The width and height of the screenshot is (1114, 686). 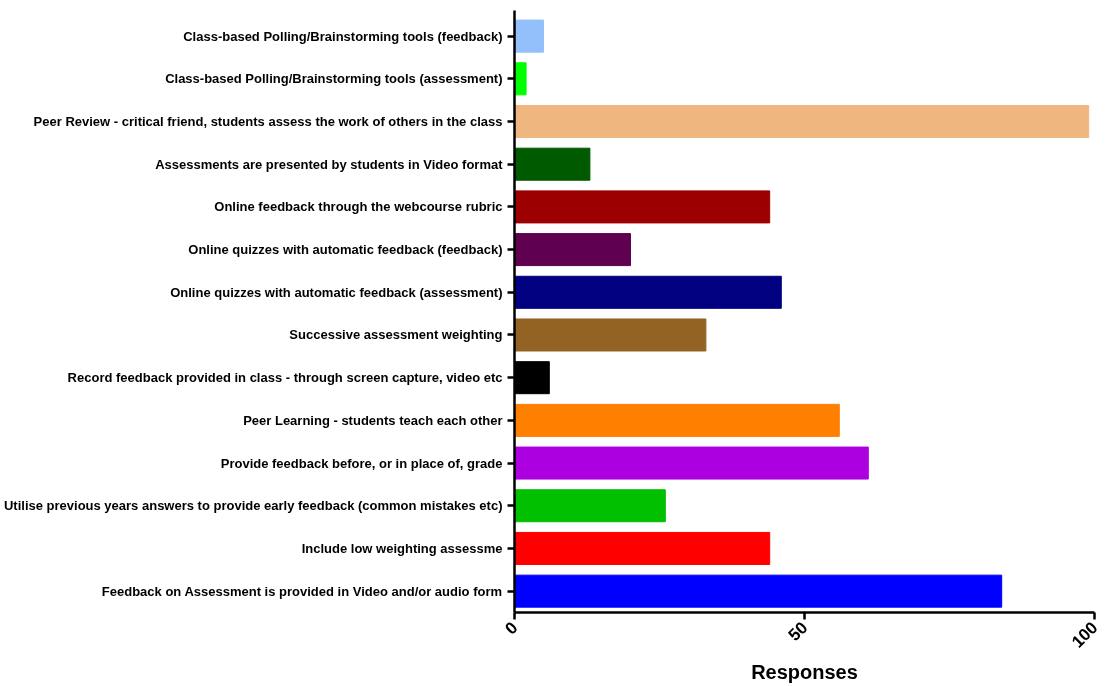 I want to click on y-tick-label: Class-based Polling/Brainstorming tools (assessment), so click(x=334, y=79).